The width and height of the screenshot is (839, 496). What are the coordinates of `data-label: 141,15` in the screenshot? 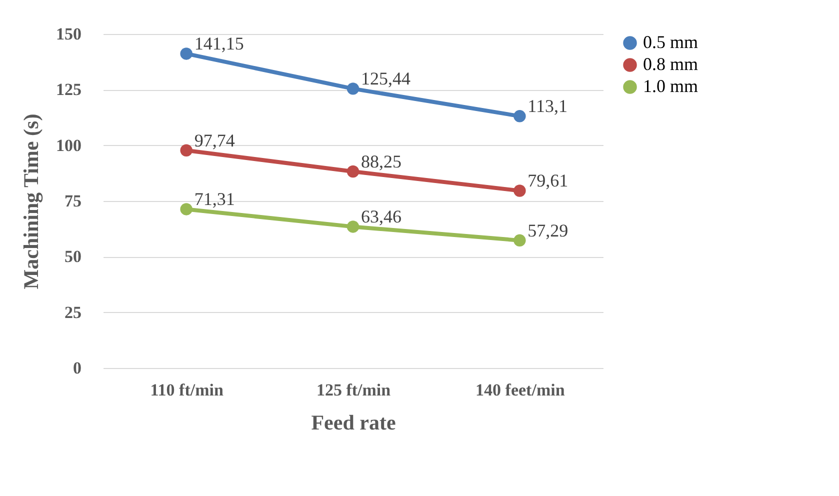 It's located at (219, 44).